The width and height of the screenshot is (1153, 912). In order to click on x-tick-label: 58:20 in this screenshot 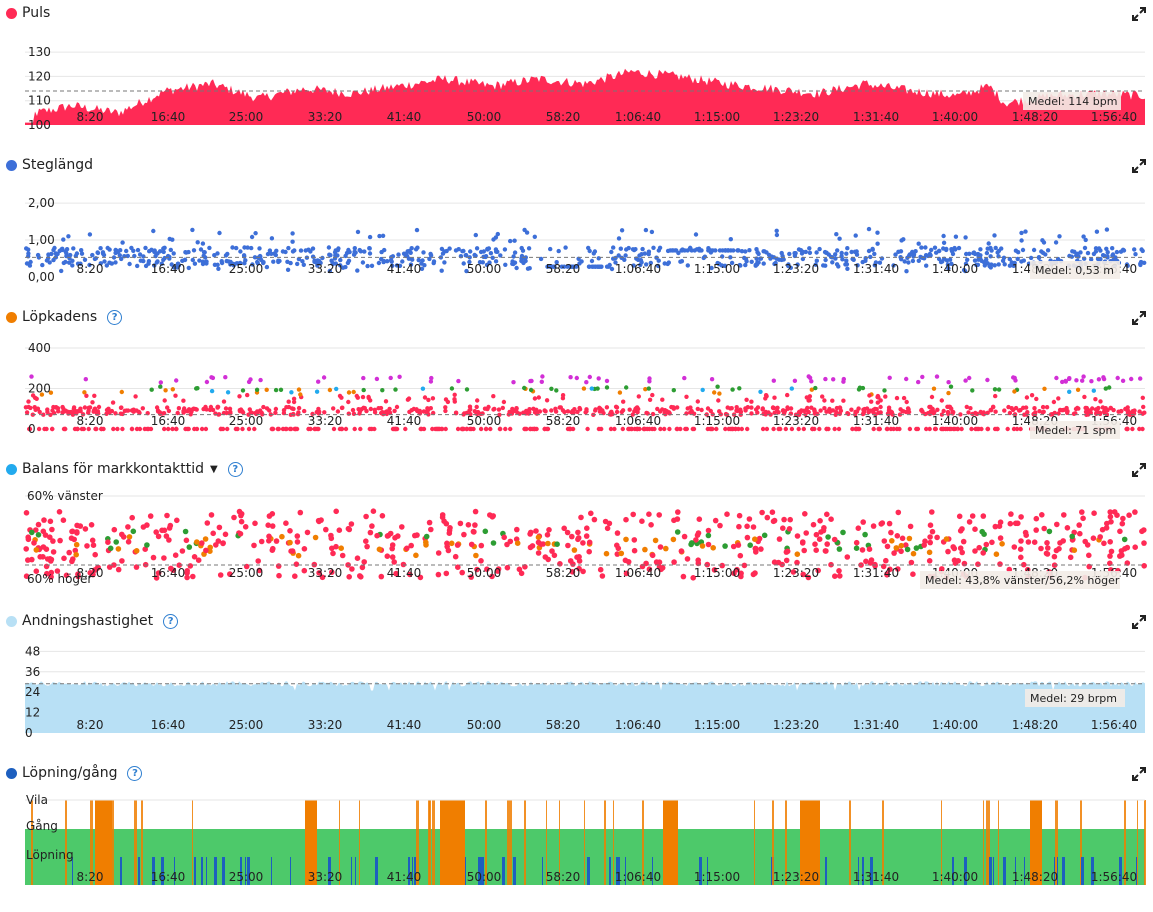, I will do `click(563, 421)`.